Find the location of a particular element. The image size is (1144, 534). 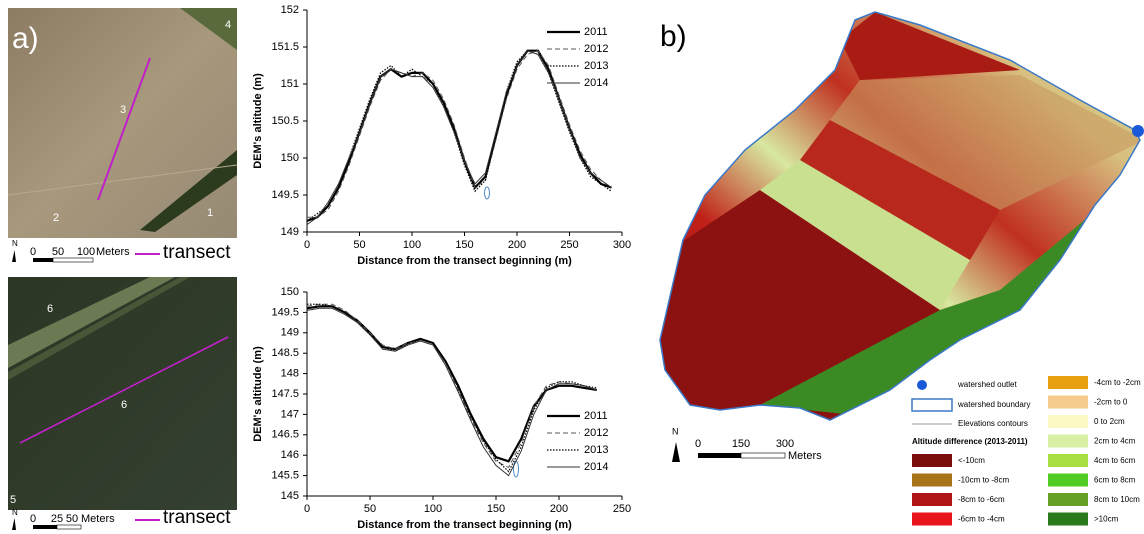

legend-label: -2cm to 0 is located at coordinates (1111, 402).